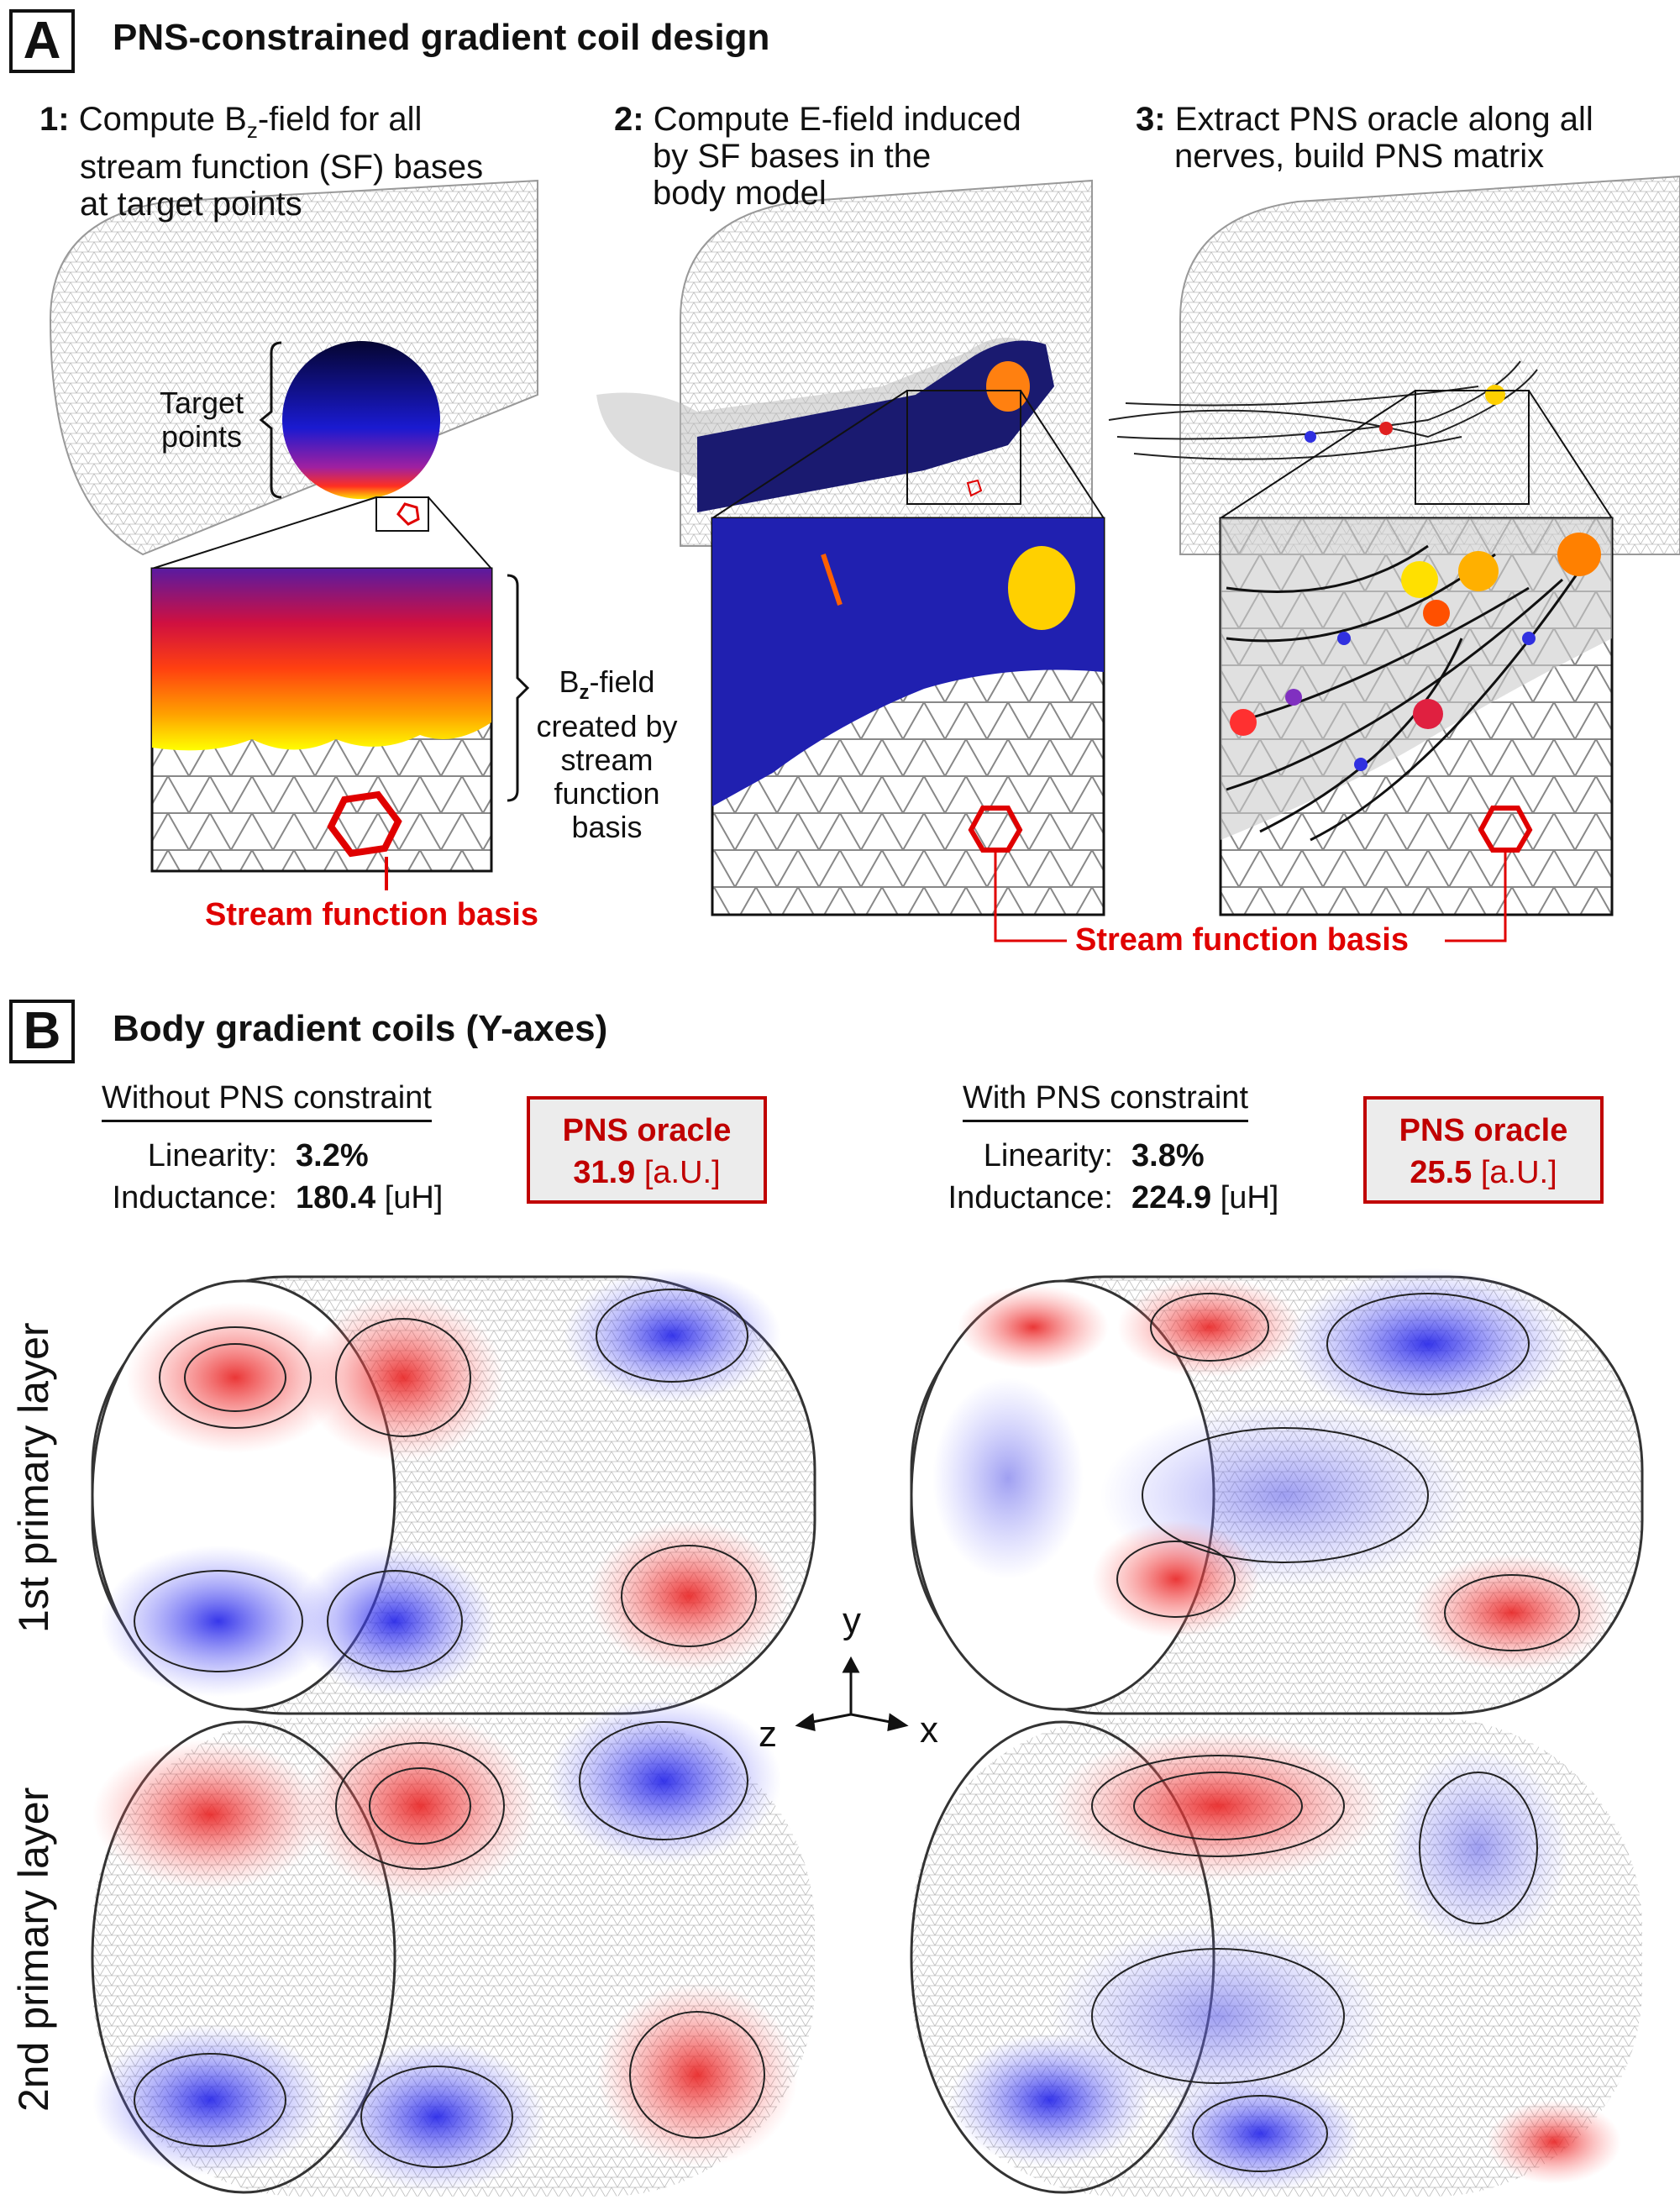 This screenshot has width=1680, height=2210. I want to click on nerve-zoom-box, so click(1416, 729).